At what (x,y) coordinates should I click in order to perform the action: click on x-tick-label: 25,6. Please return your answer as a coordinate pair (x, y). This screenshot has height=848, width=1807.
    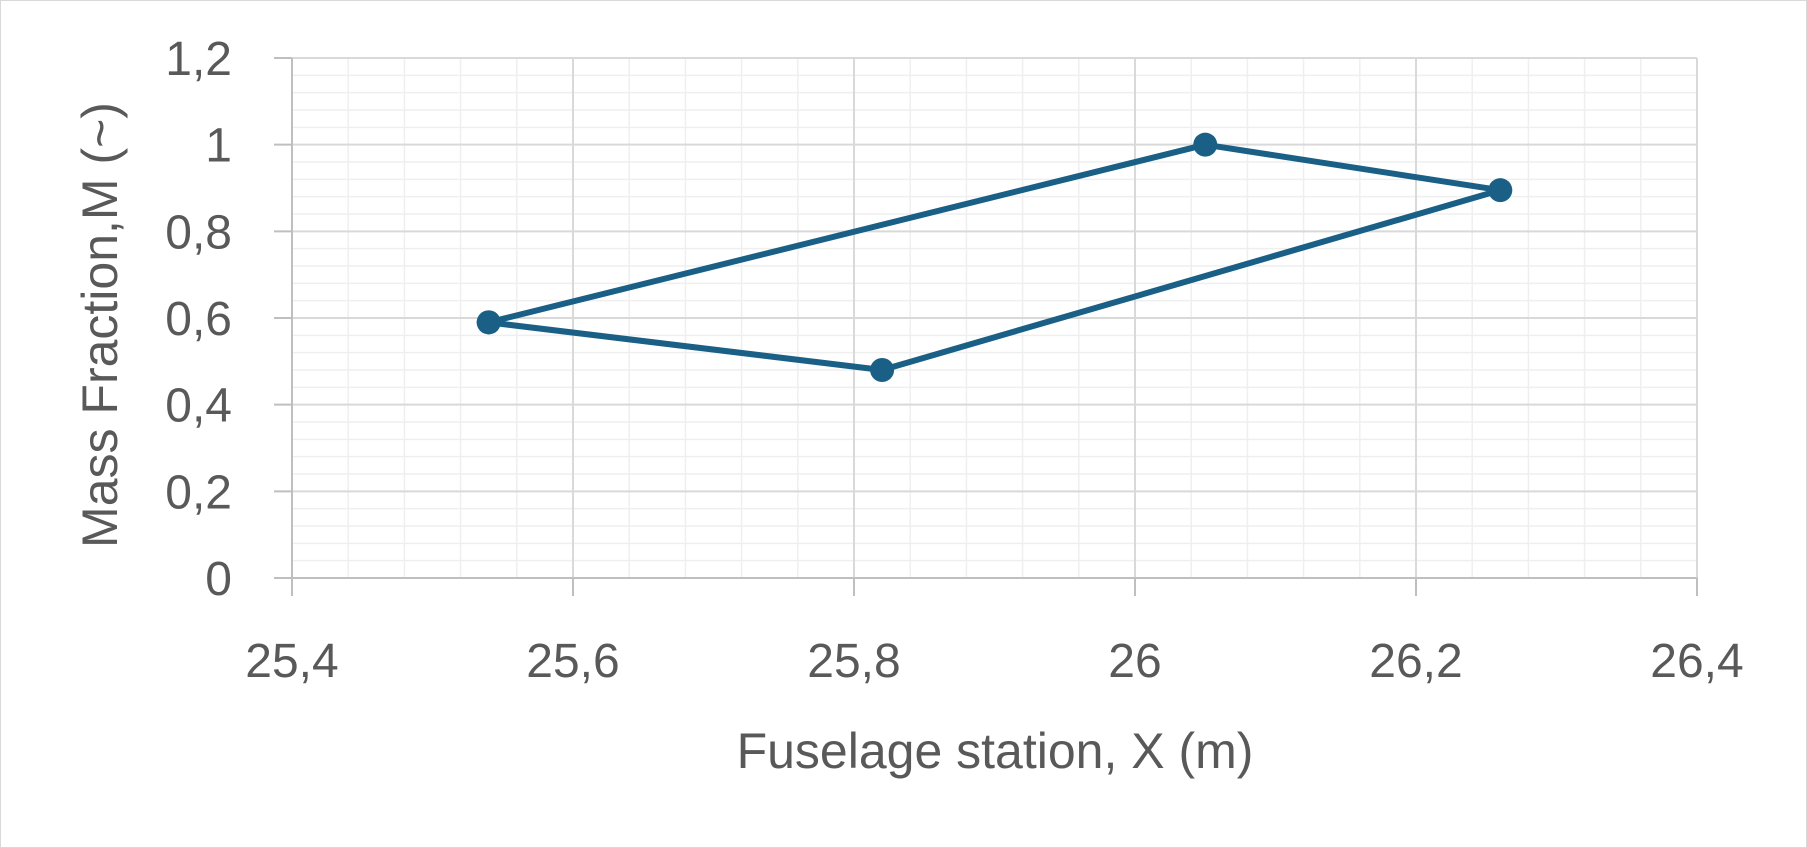
    Looking at the image, I should click on (572, 661).